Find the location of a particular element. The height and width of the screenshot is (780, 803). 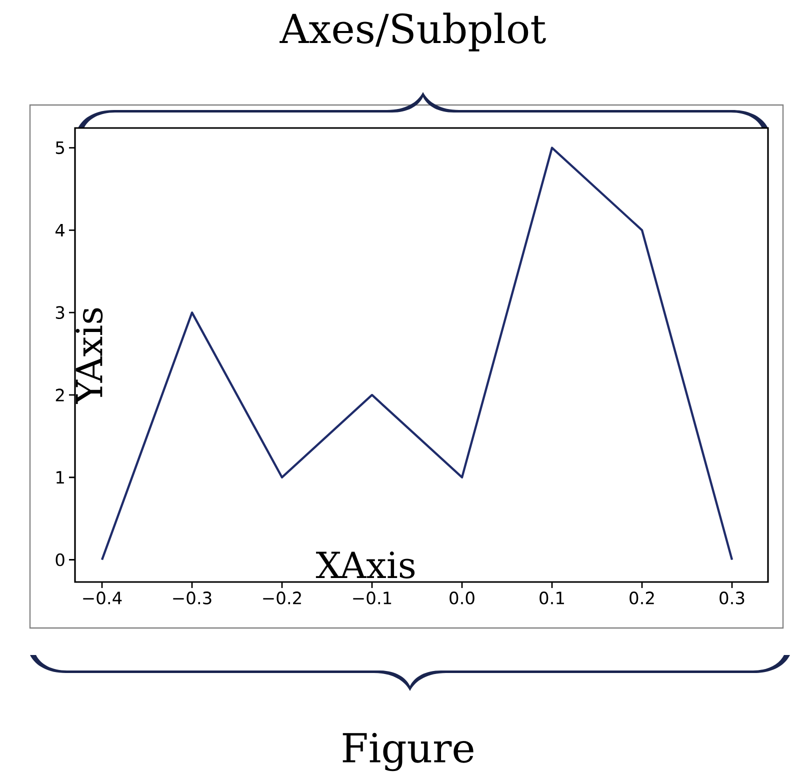

y-tick-label: 0 is located at coordinates (60, 559).